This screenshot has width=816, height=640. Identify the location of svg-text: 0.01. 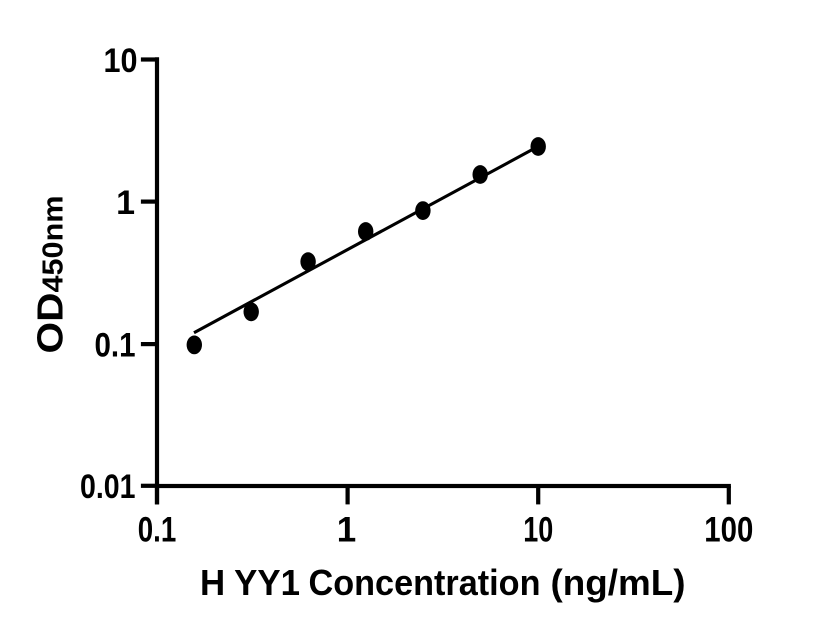
(108, 487).